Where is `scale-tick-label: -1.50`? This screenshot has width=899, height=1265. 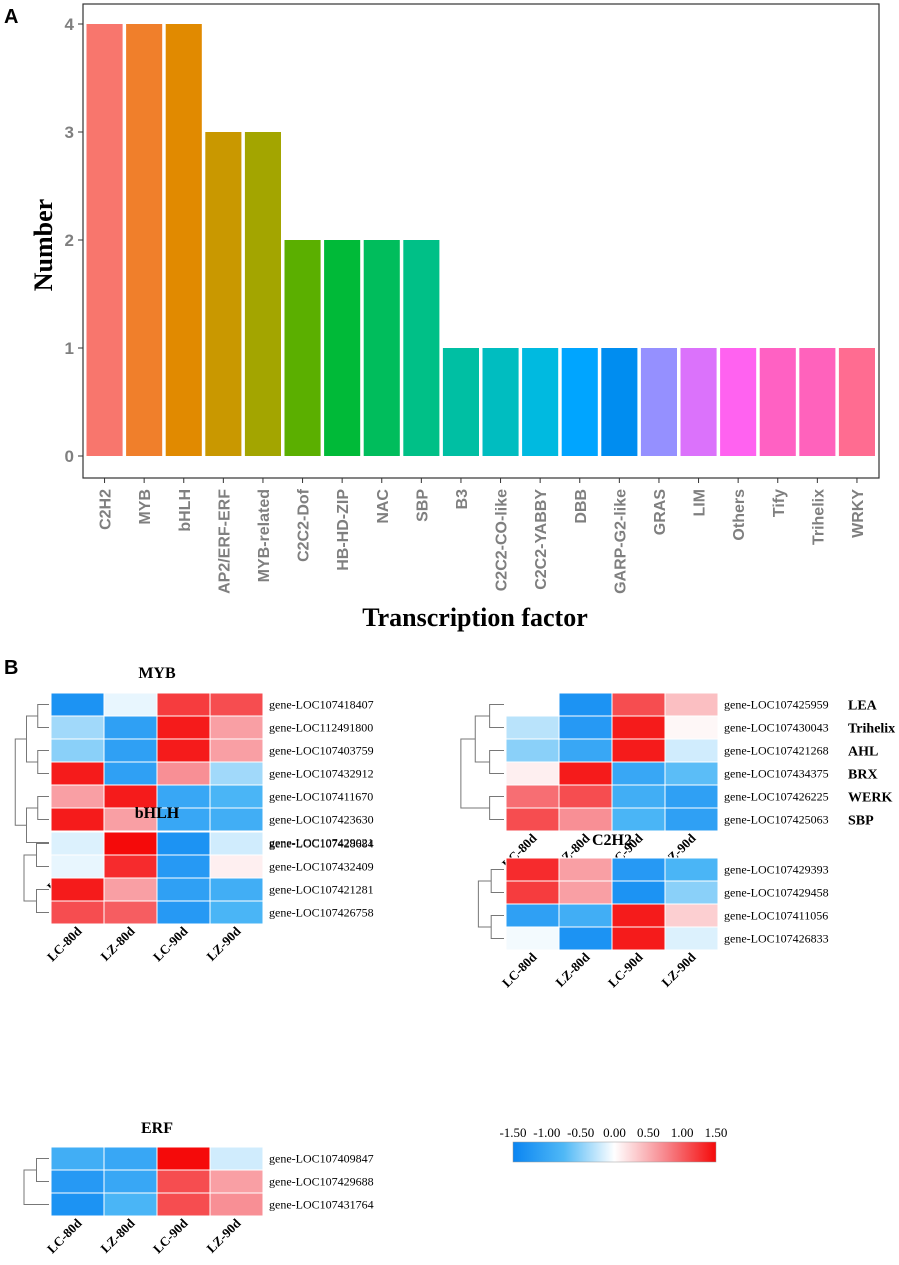 scale-tick-label: -1.50 is located at coordinates (512, 1132).